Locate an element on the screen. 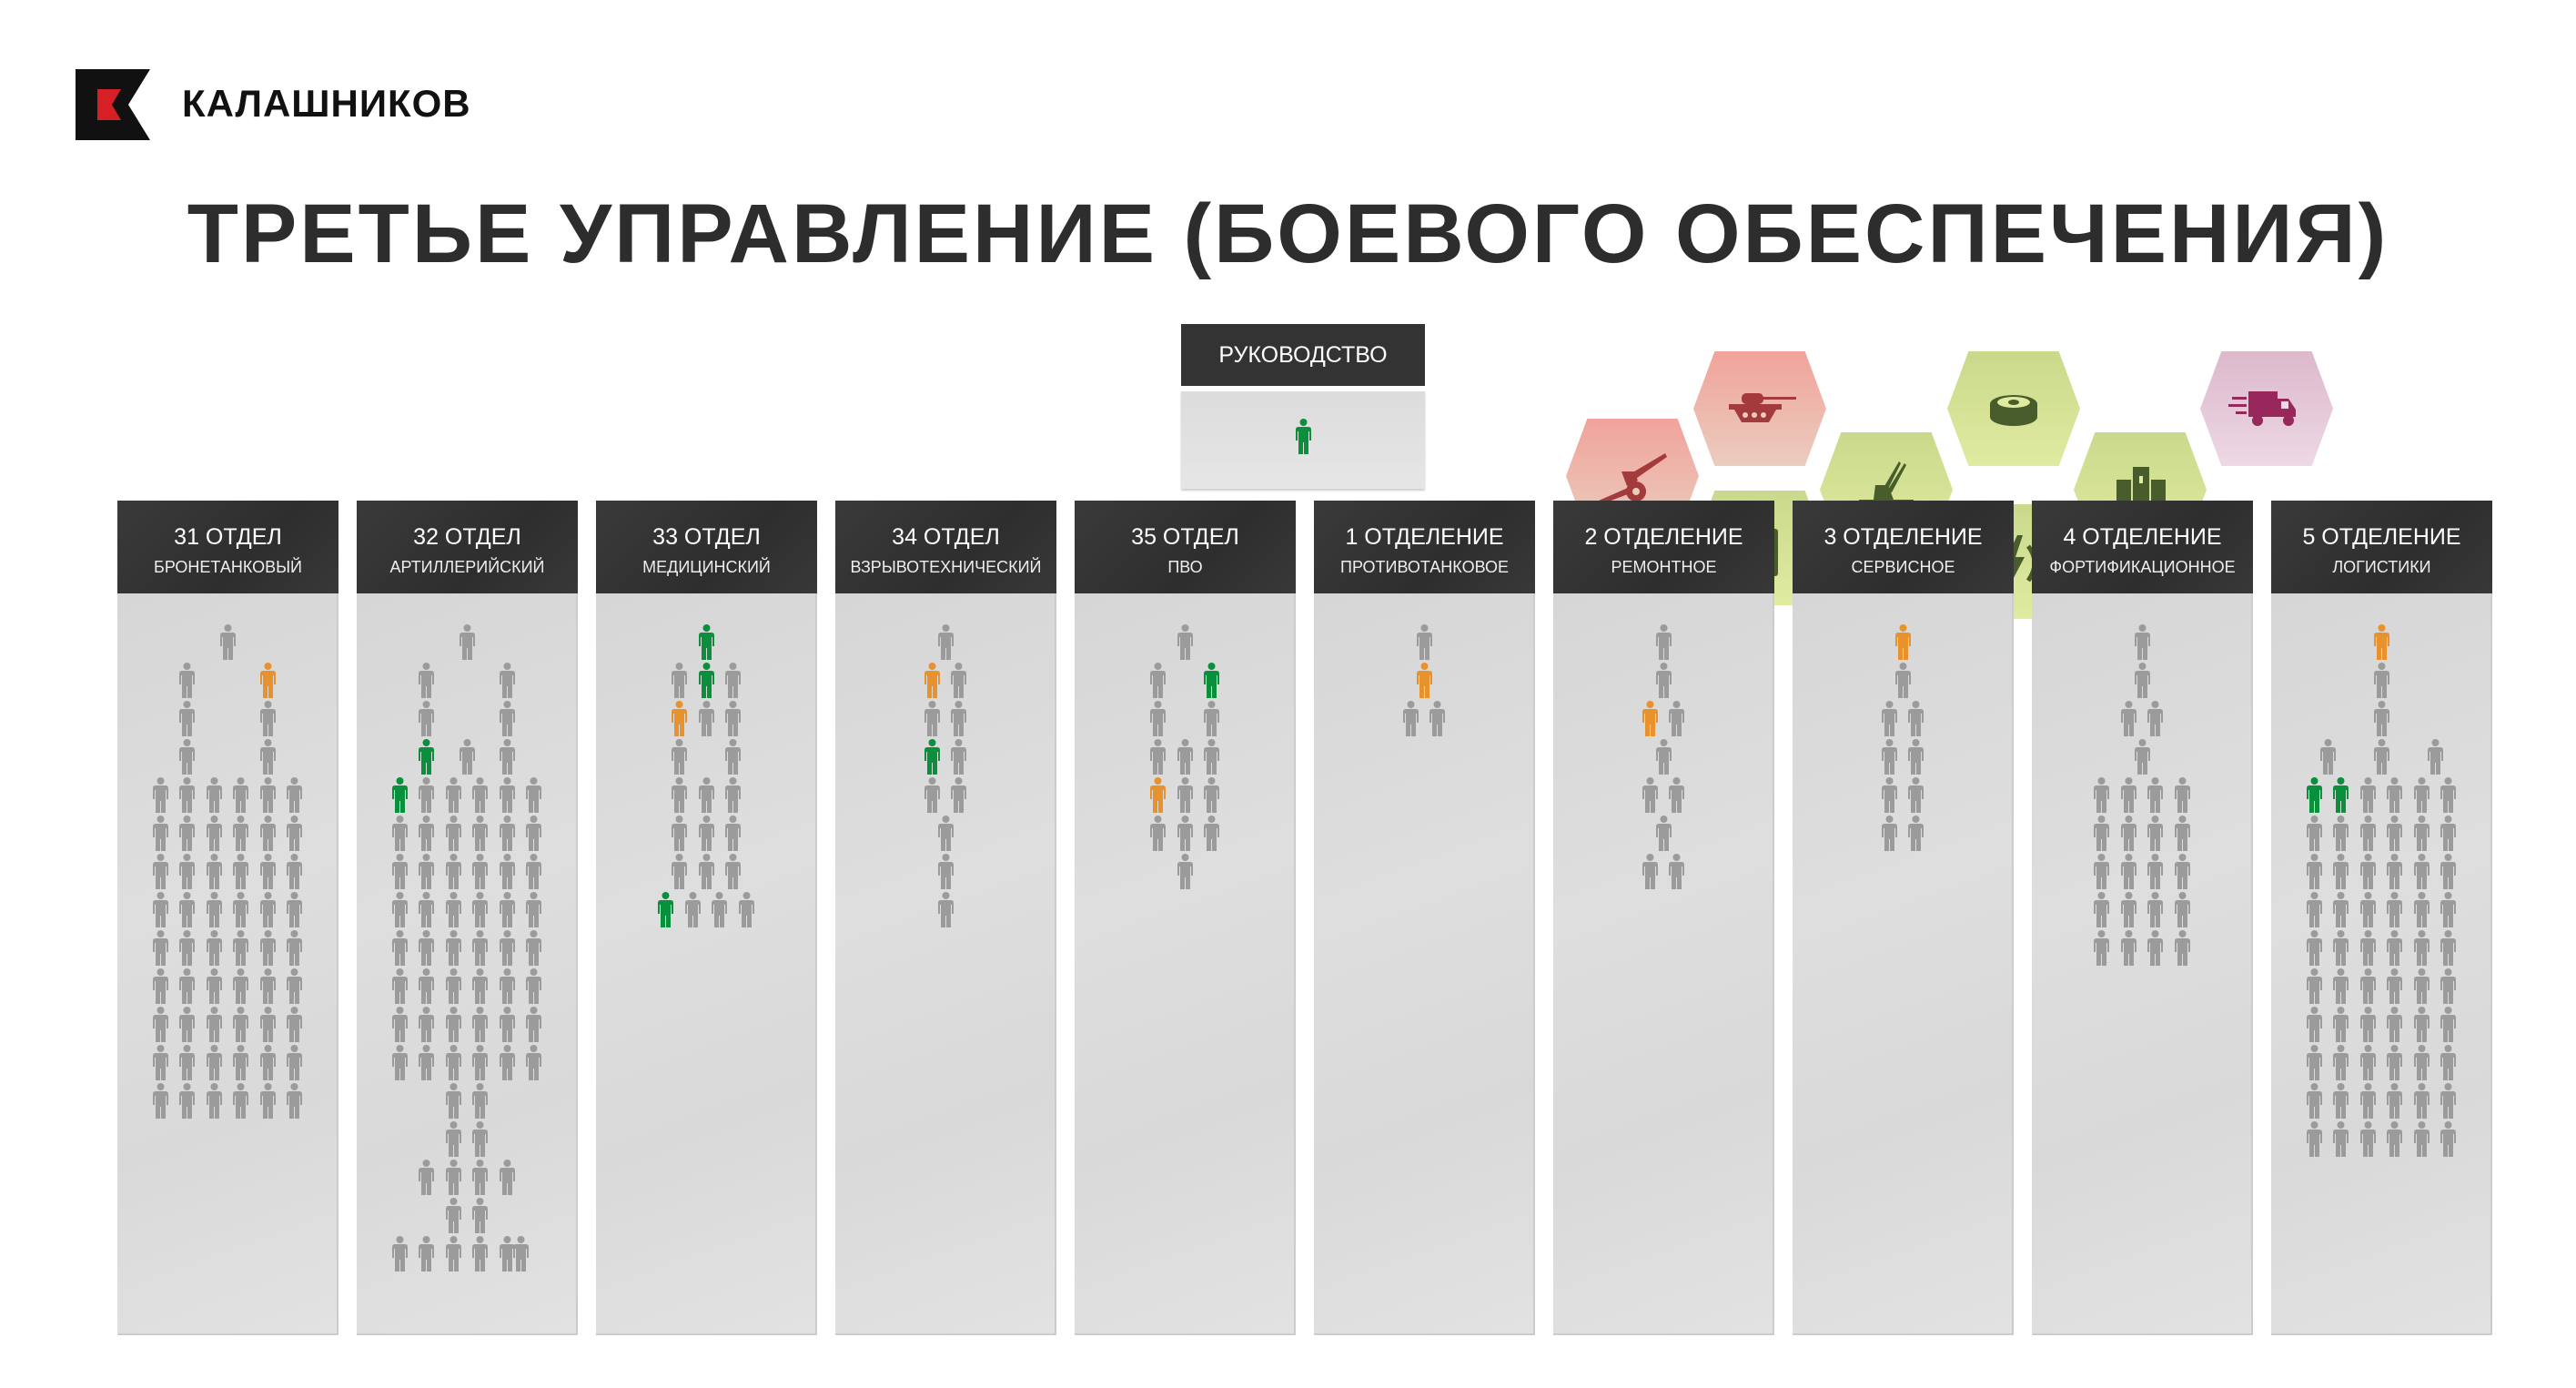 This screenshot has height=1388, width=2576. department-subtitle: ПРОТИВОТАНКОВОЕ is located at coordinates (1424, 567).